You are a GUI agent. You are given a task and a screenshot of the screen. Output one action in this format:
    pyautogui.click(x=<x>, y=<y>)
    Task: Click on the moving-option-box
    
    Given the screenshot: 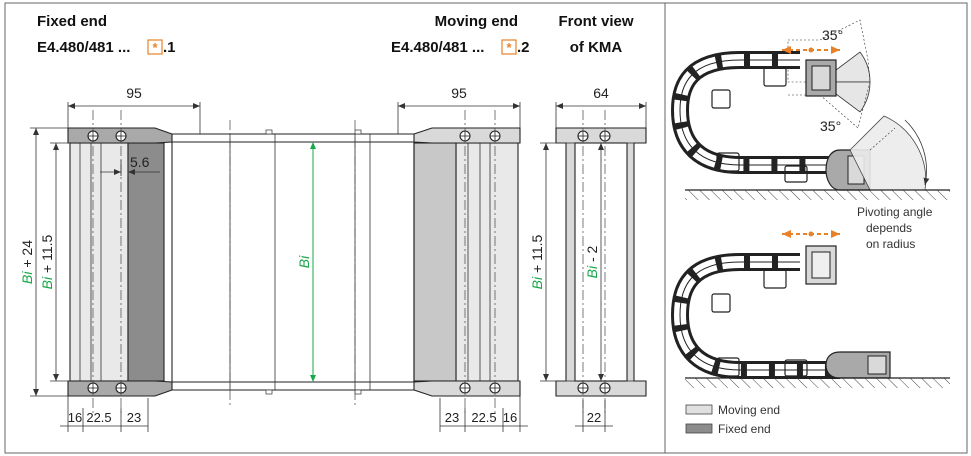 What is the action you would take?
    pyautogui.click(x=509, y=47)
    